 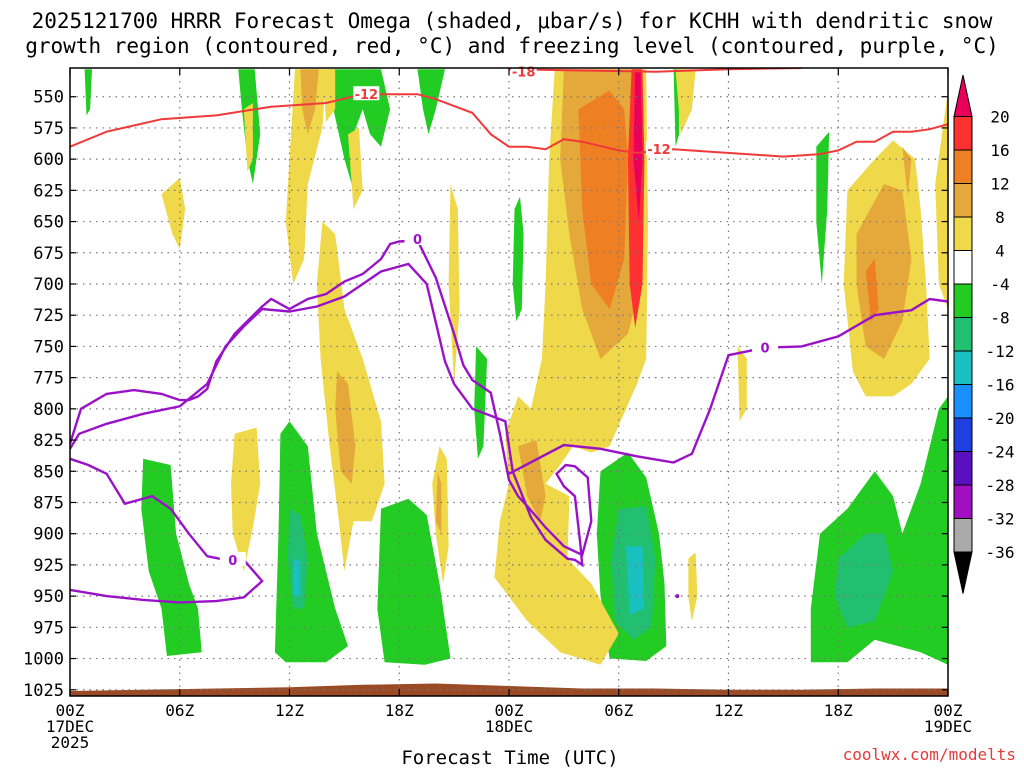 I want to click on x-tick-label: 19DEC, so click(x=948, y=726).